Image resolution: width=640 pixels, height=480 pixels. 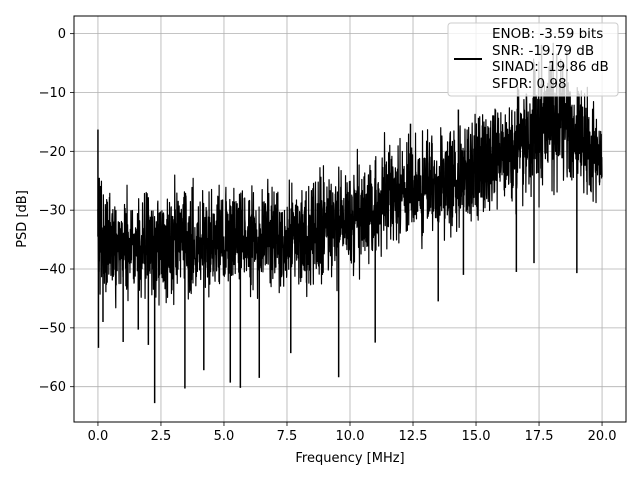 I want to click on x-tick-label: 17.5, so click(x=539, y=436).